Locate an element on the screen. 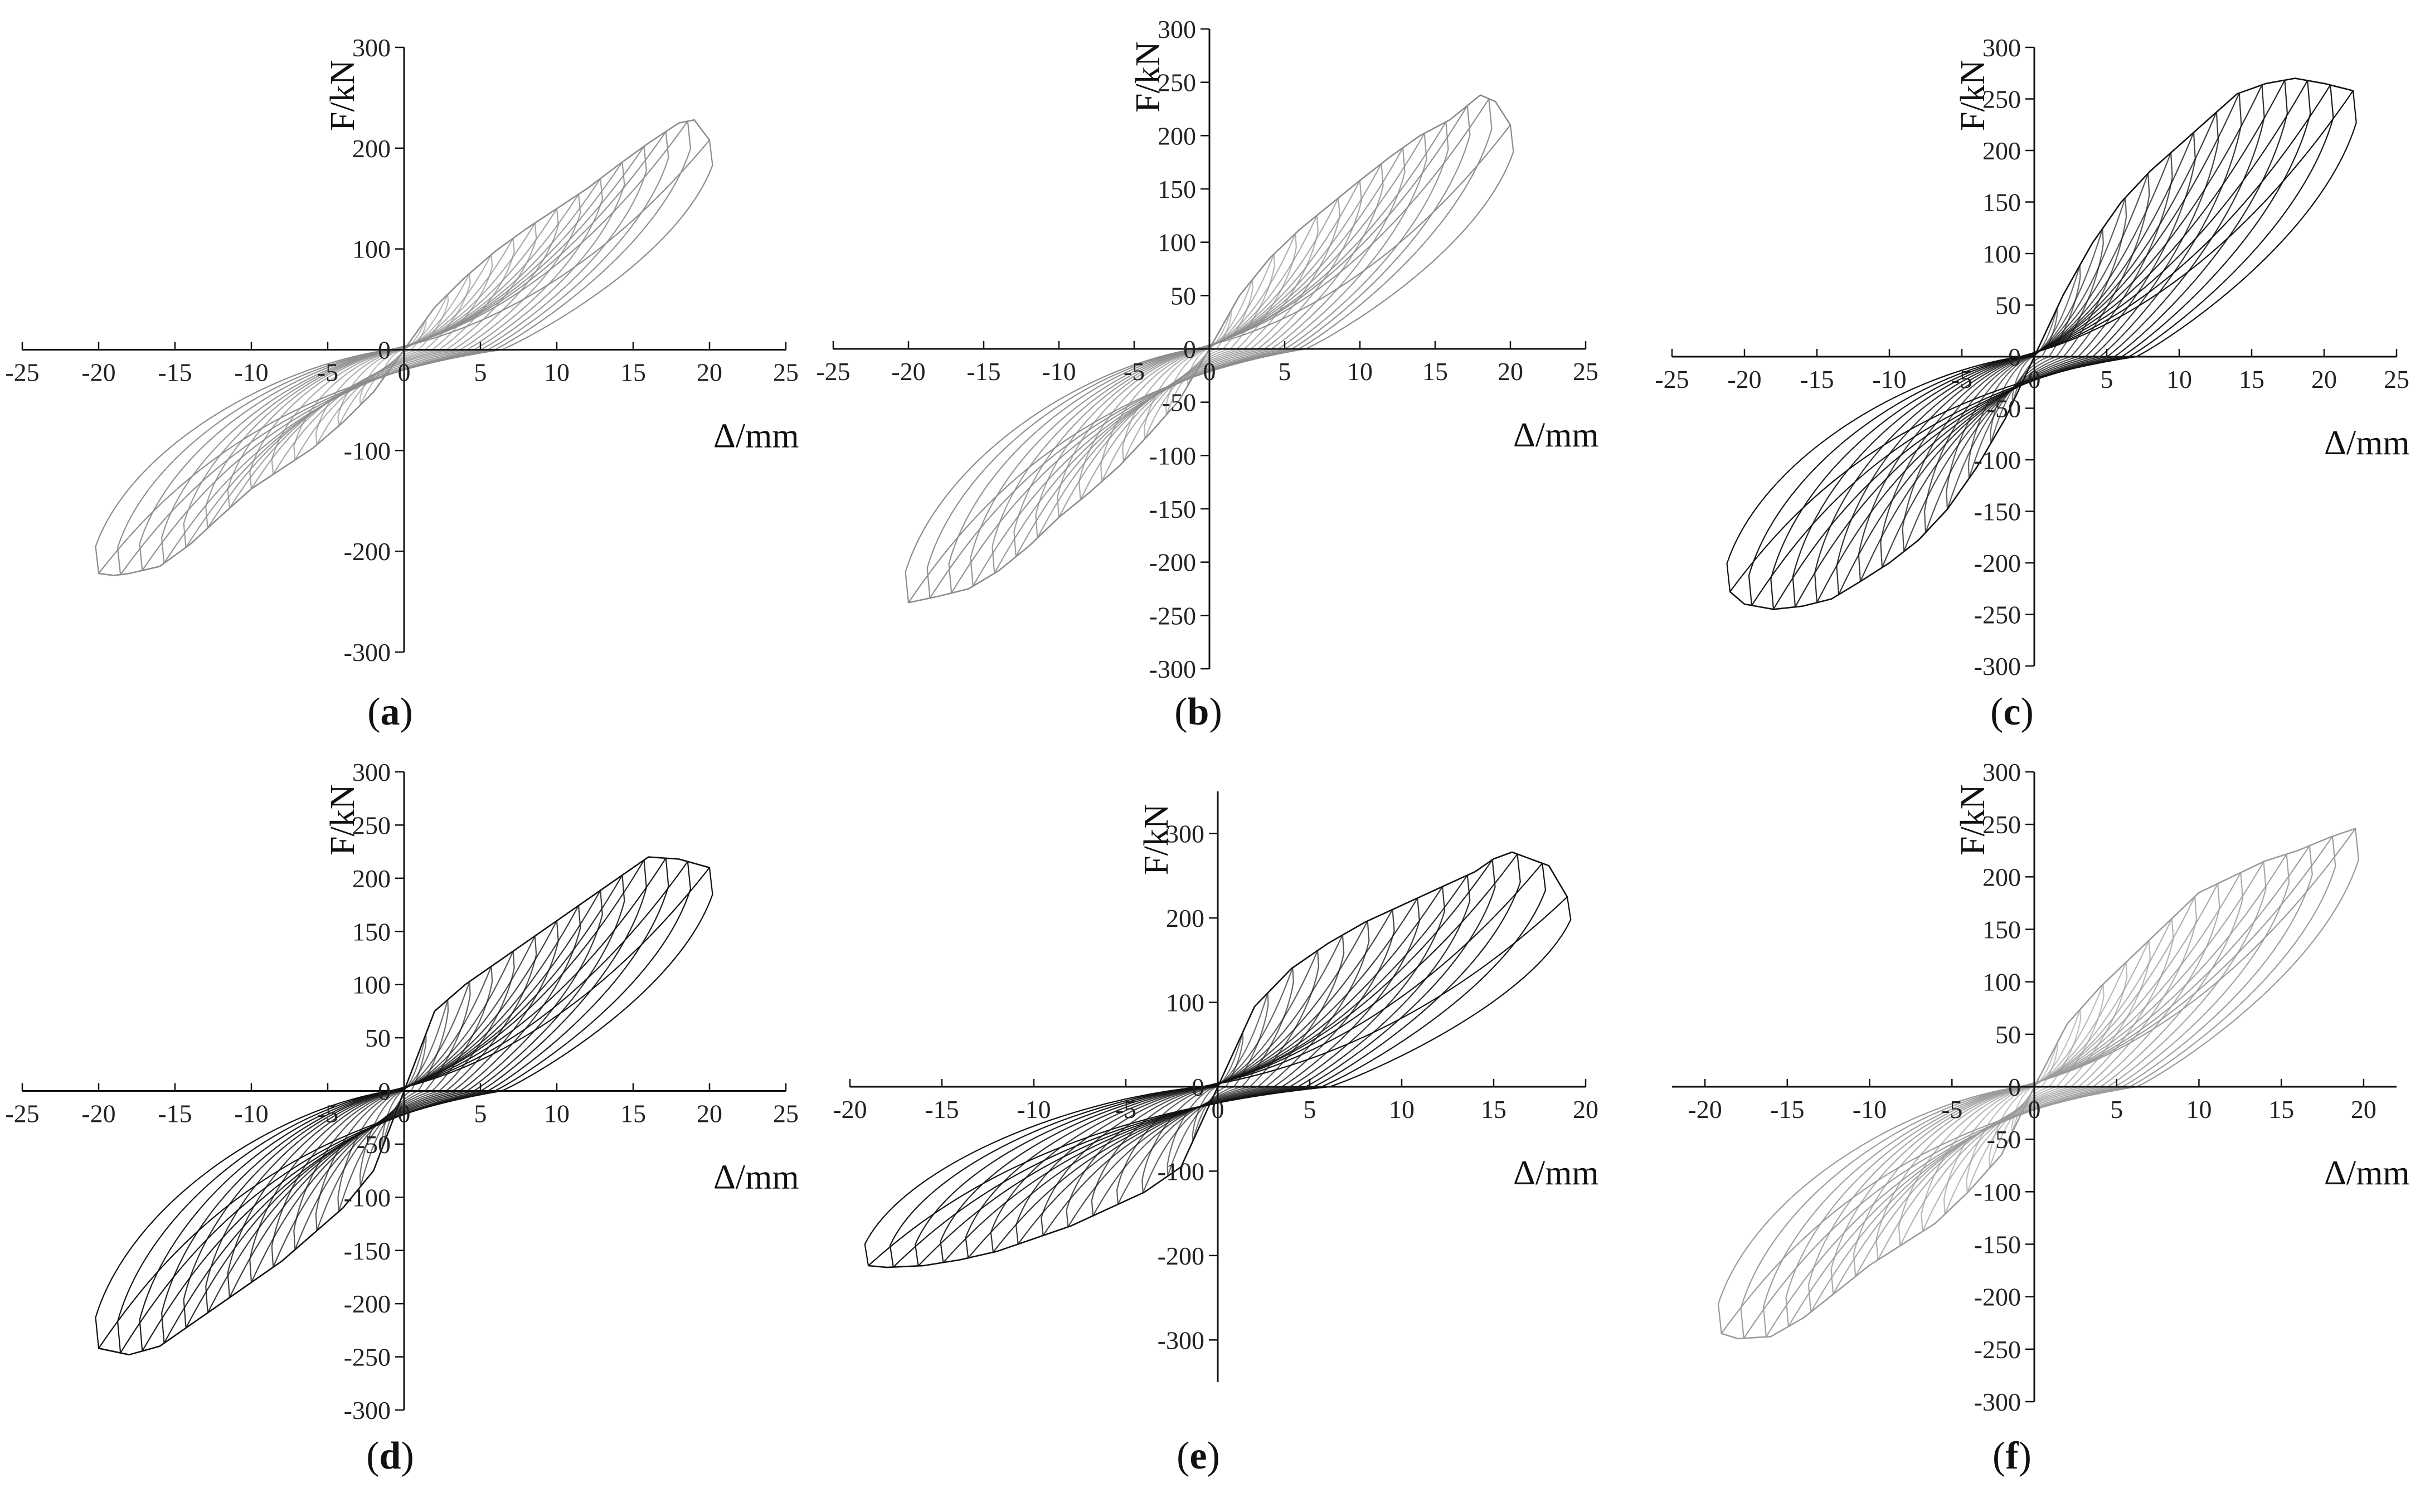  y-tick-label-4: 100 is located at coordinates (1177, 242).